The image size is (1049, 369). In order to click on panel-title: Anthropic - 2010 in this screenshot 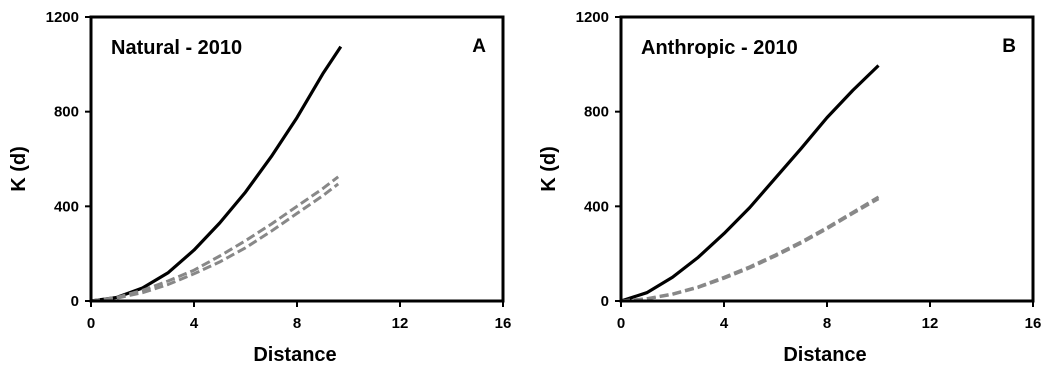, I will do `click(719, 48)`.